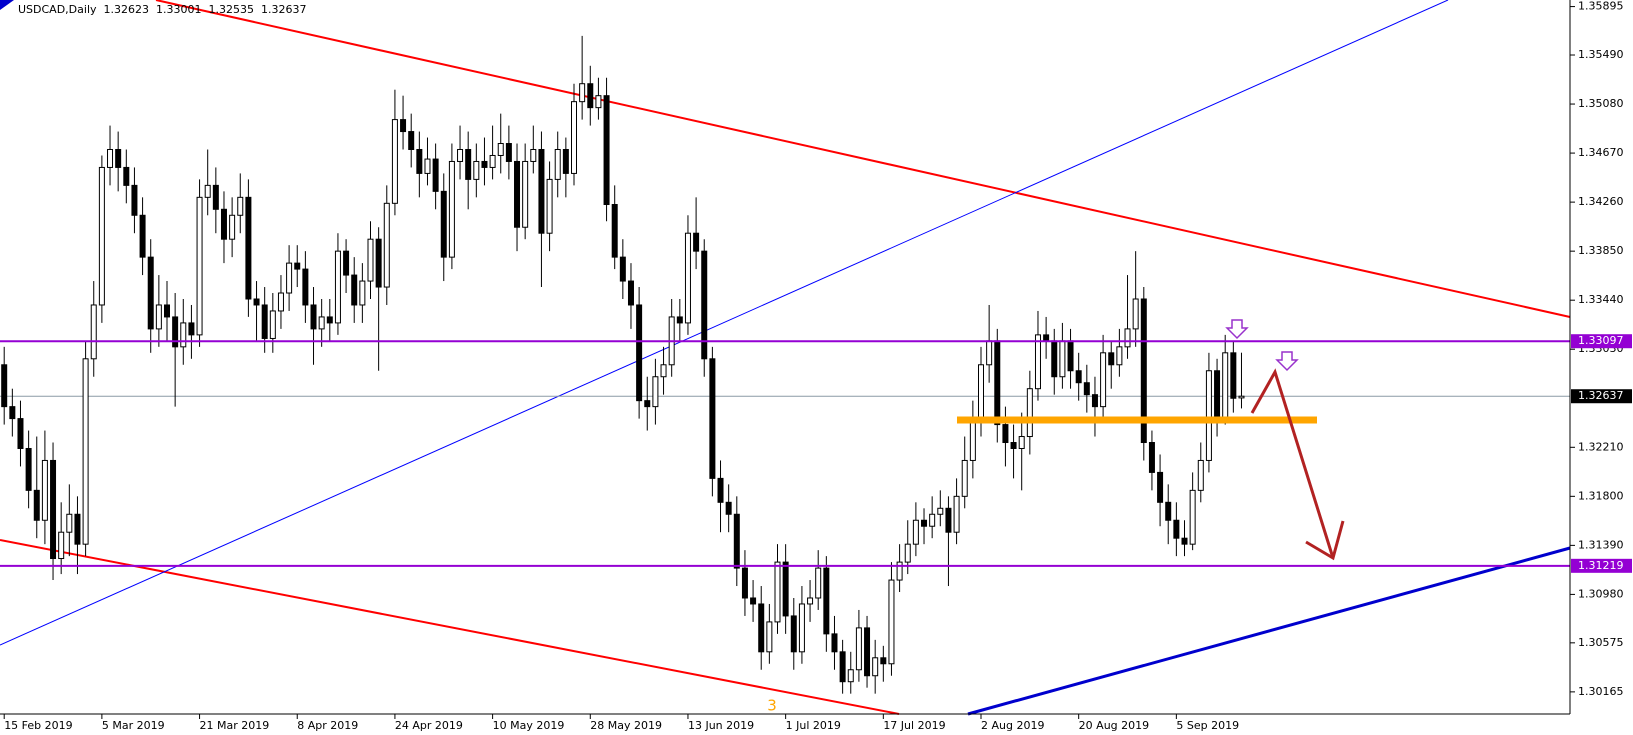 The width and height of the screenshot is (1633, 735). What do you see at coordinates (133, 725) in the screenshot?
I see `x-tick-label: 5 Mar 2019` at bounding box center [133, 725].